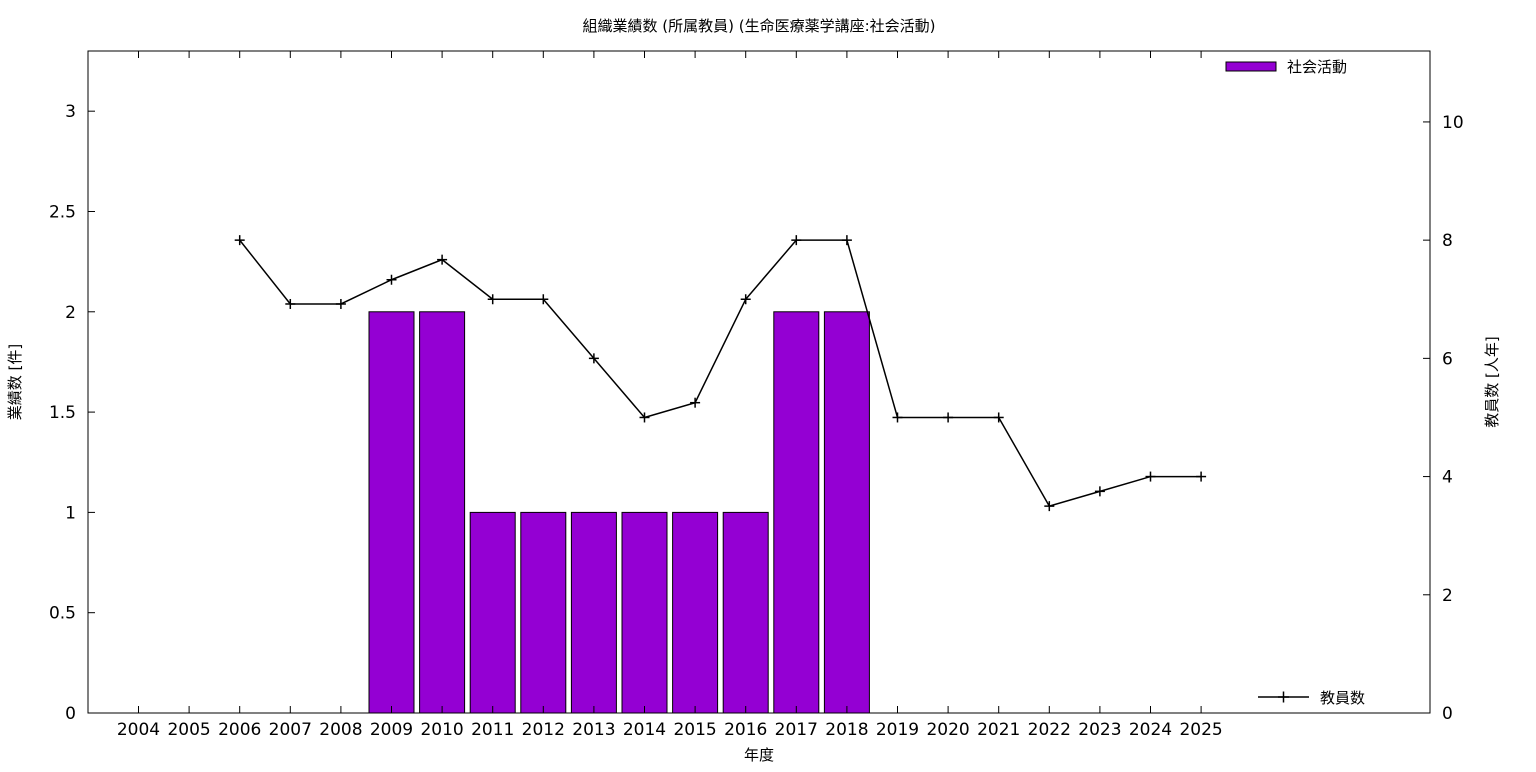 The image size is (1536, 772). Describe the element at coordinates (897, 730) in the screenshot. I see `x-tick-label: 2019` at that location.